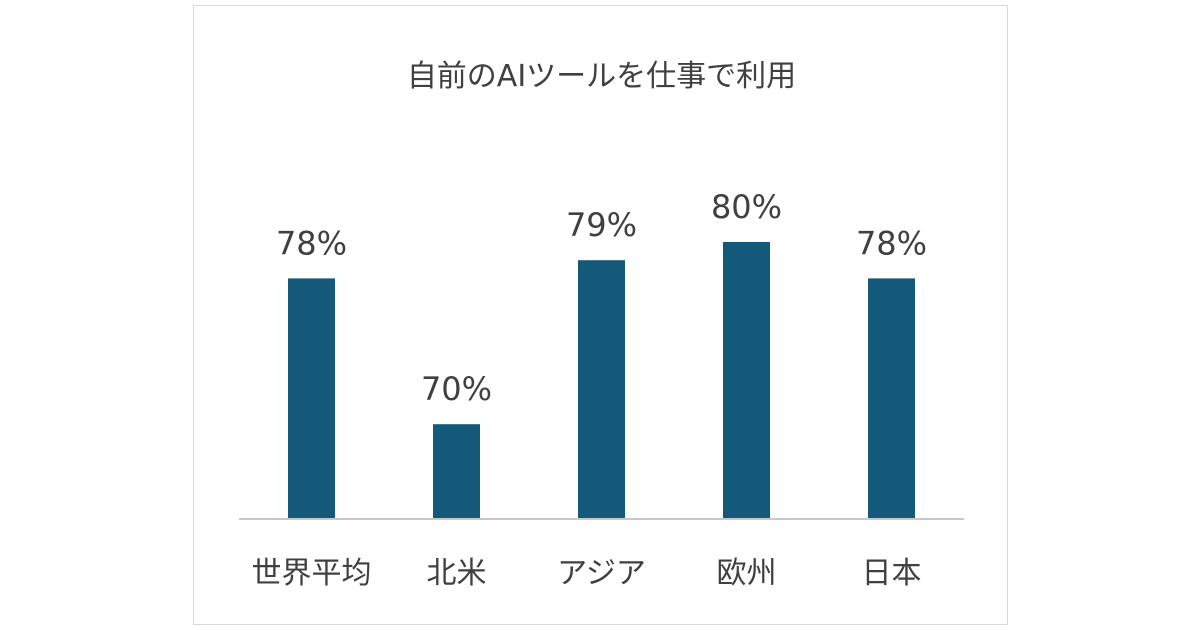 This screenshot has height=630, width=1200. I want to click on data-label-4: 78%, so click(891, 243).